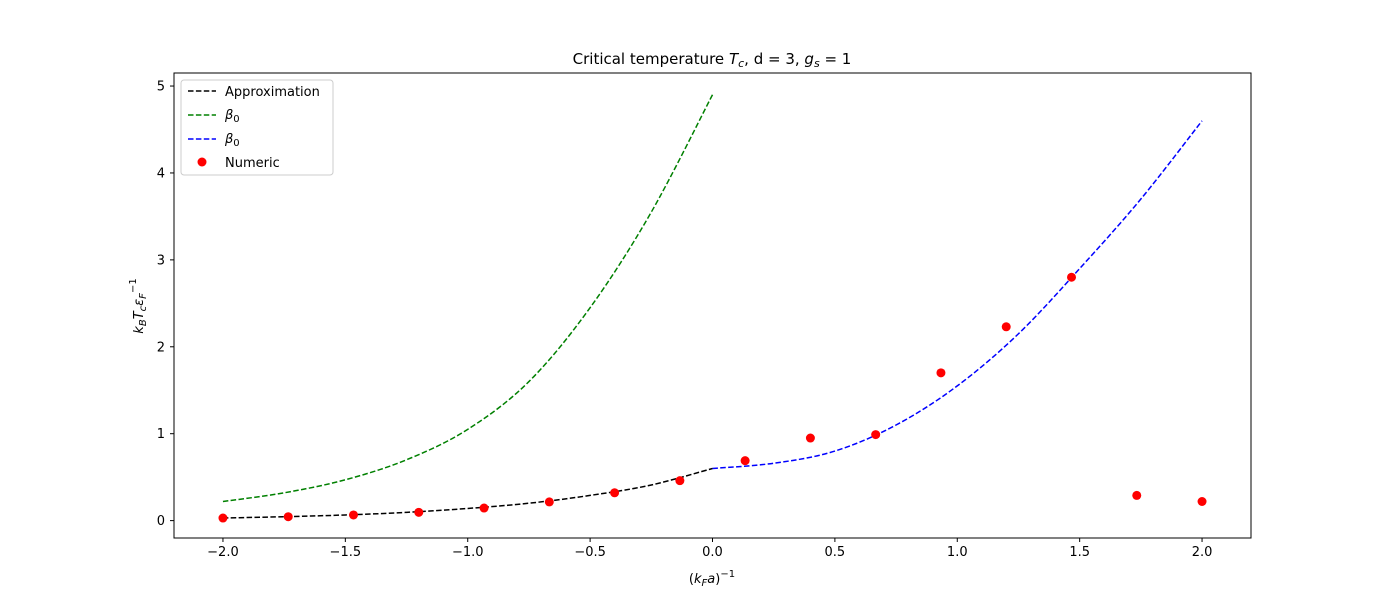 Image resolution: width=1390 pixels, height=605 pixels. What do you see at coordinates (161, 260) in the screenshot?
I see `y-tick-label: 3` at bounding box center [161, 260].